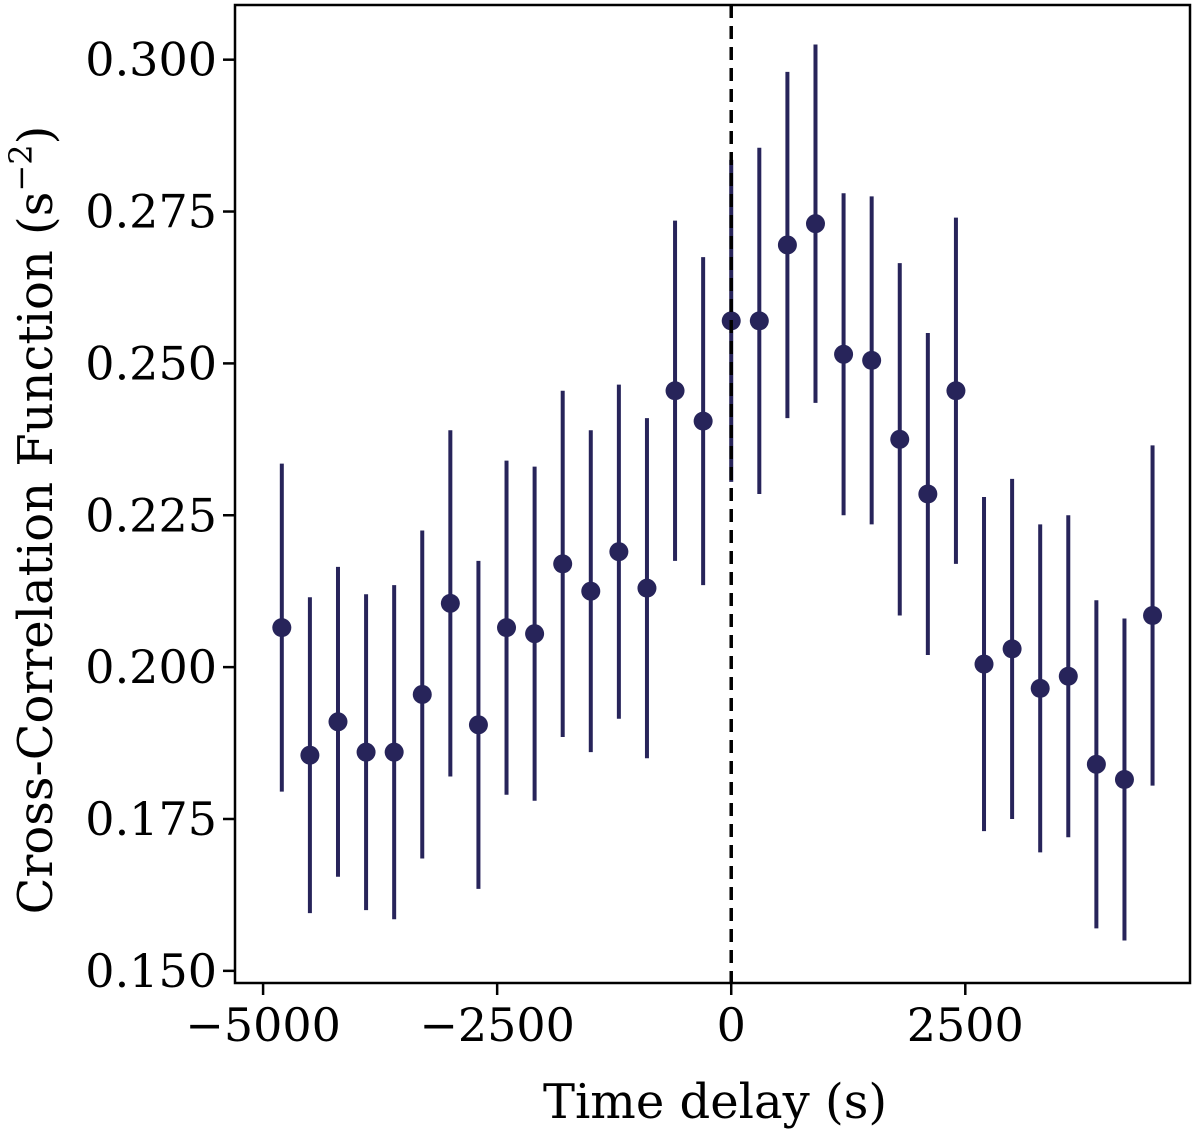 This screenshot has height=1137, width=1200. Describe the element at coordinates (151, 363) in the screenshot. I see `y-tick-label: 0.250` at that location.